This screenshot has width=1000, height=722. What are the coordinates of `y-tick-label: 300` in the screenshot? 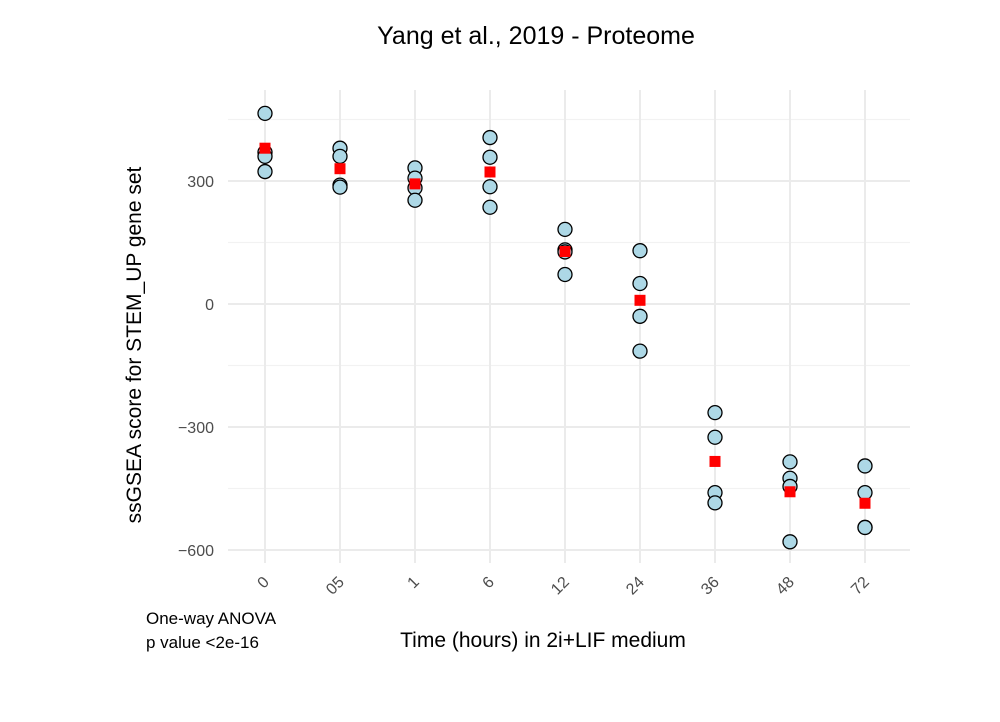 It's located at (200, 182).